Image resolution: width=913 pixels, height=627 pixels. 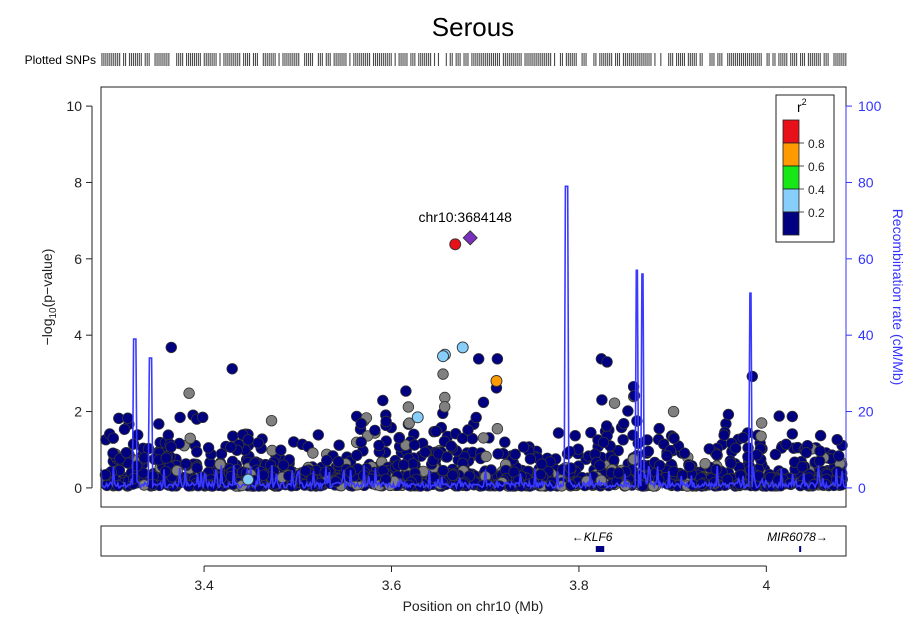 What do you see at coordinates (870, 106) in the screenshot?
I see `y2-tick-label: 100` at bounding box center [870, 106].